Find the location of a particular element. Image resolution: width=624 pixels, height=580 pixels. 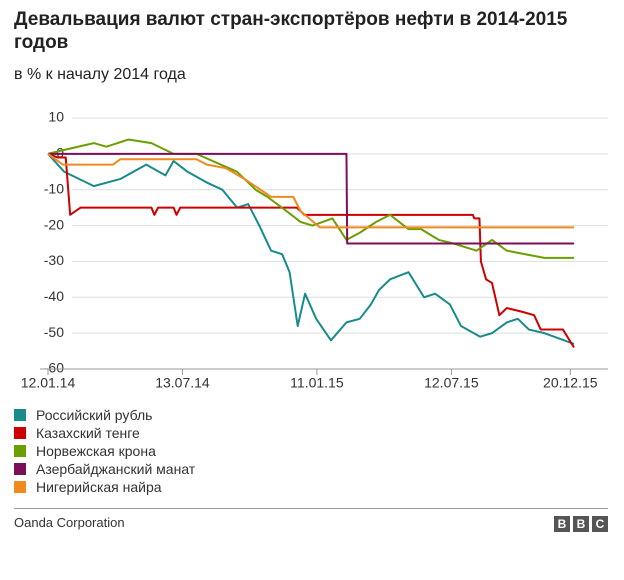

legend-item: Азербайджанский манат is located at coordinates (104, 469).